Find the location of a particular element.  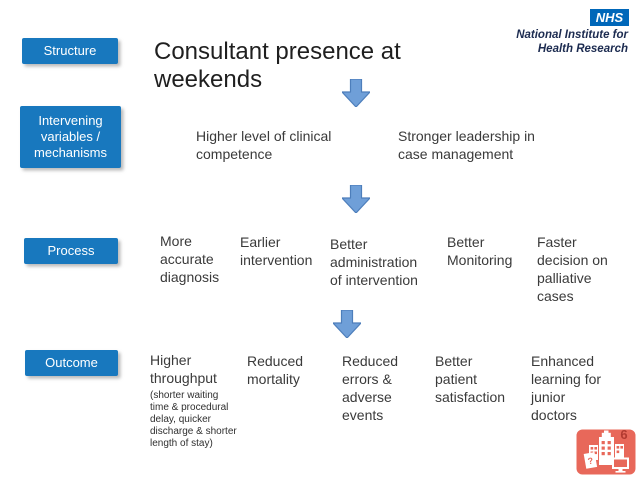

label-process-text: Process is located at coordinates (71, 250).